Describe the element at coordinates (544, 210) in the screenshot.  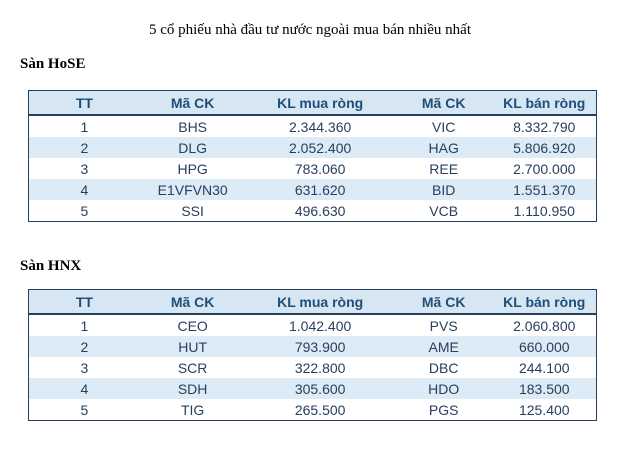
I see `net-sell-volume-cell: 1.110.950` at that location.